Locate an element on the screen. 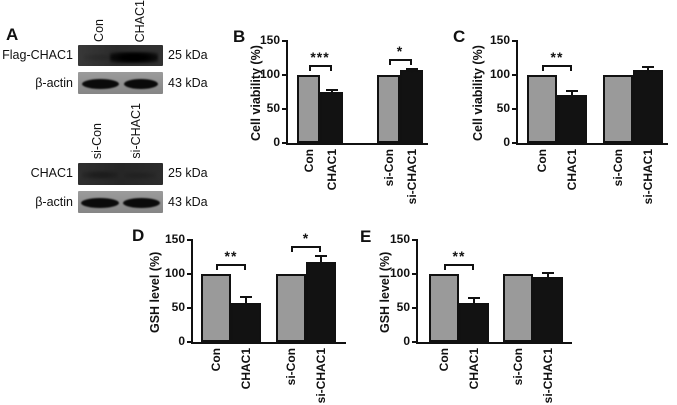  protein-label-bactin-1: β-actin is located at coordinates (54, 83).